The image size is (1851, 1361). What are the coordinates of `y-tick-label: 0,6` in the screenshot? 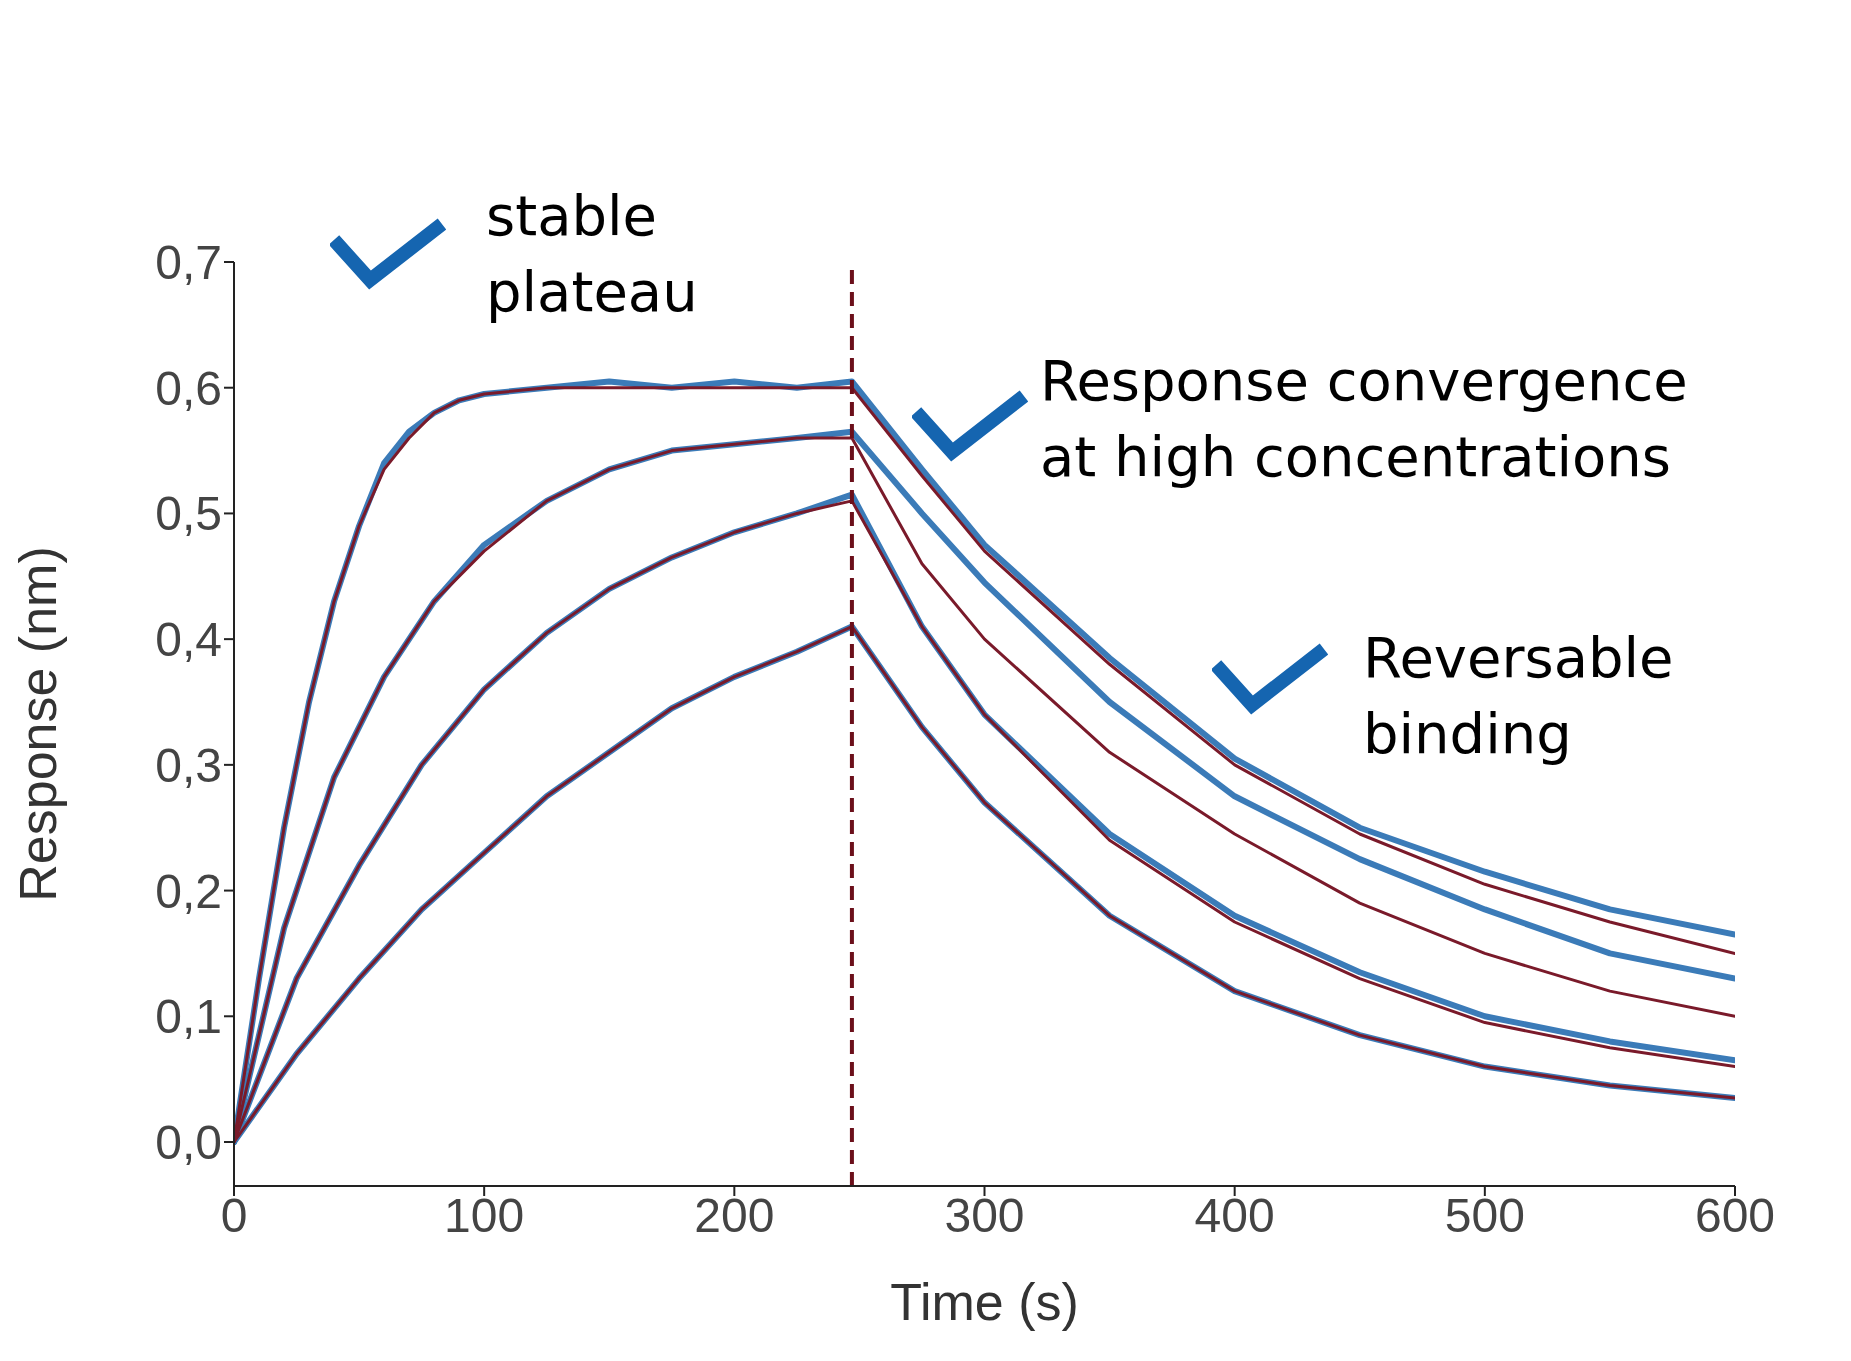 It's located at (188, 388).